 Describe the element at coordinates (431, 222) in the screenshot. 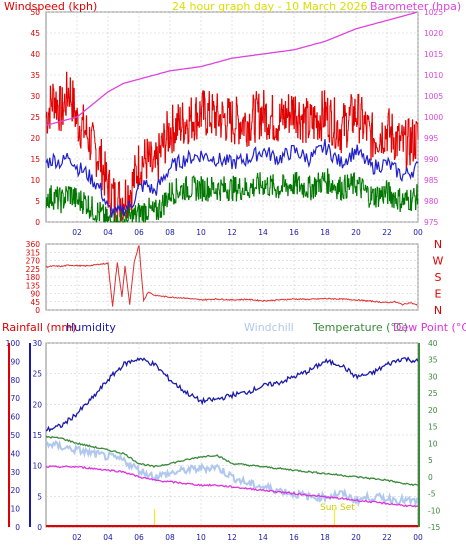

I see `baro-y-tick-0: 975` at that location.